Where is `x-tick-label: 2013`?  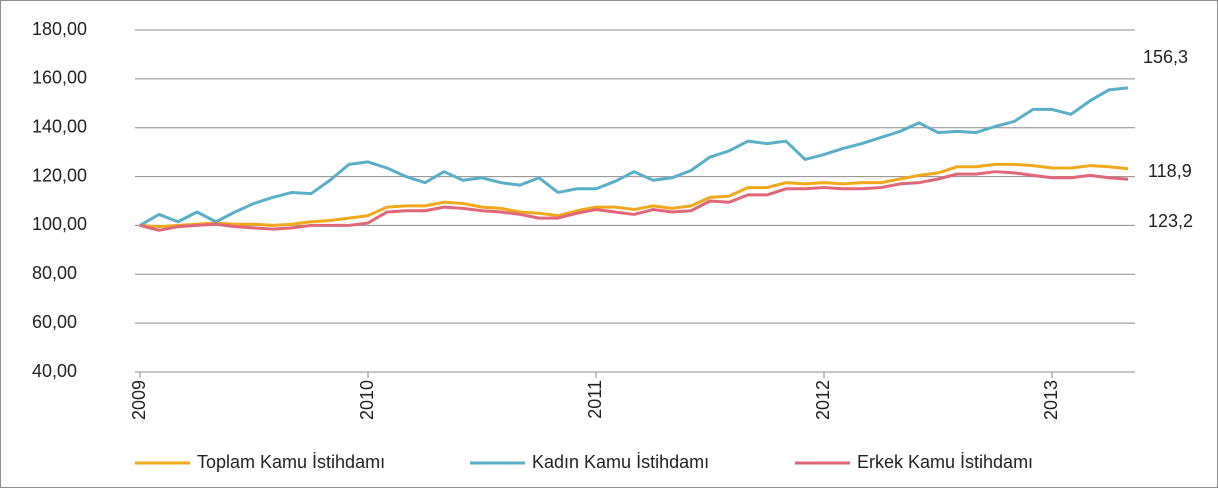 x-tick-label: 2013 is located at coordinates (1051, 400).